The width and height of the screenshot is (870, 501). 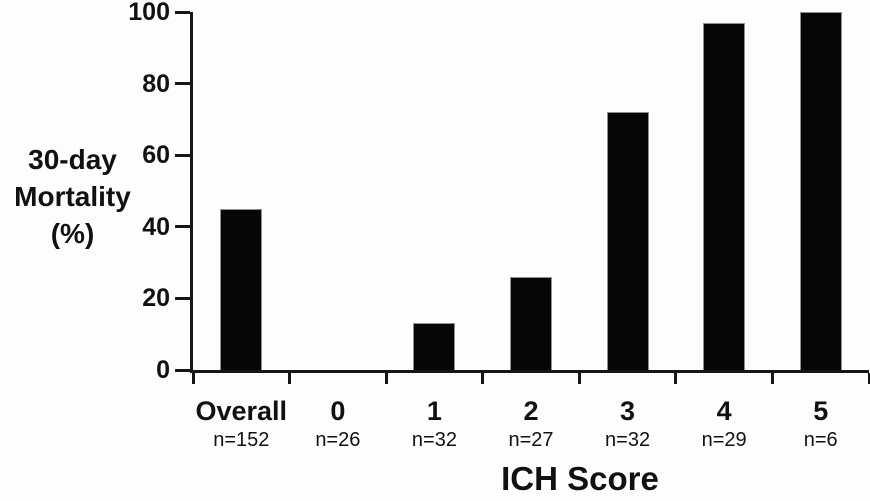 I want to click on sample-size-label: n=26, so click(x=338, y=440).